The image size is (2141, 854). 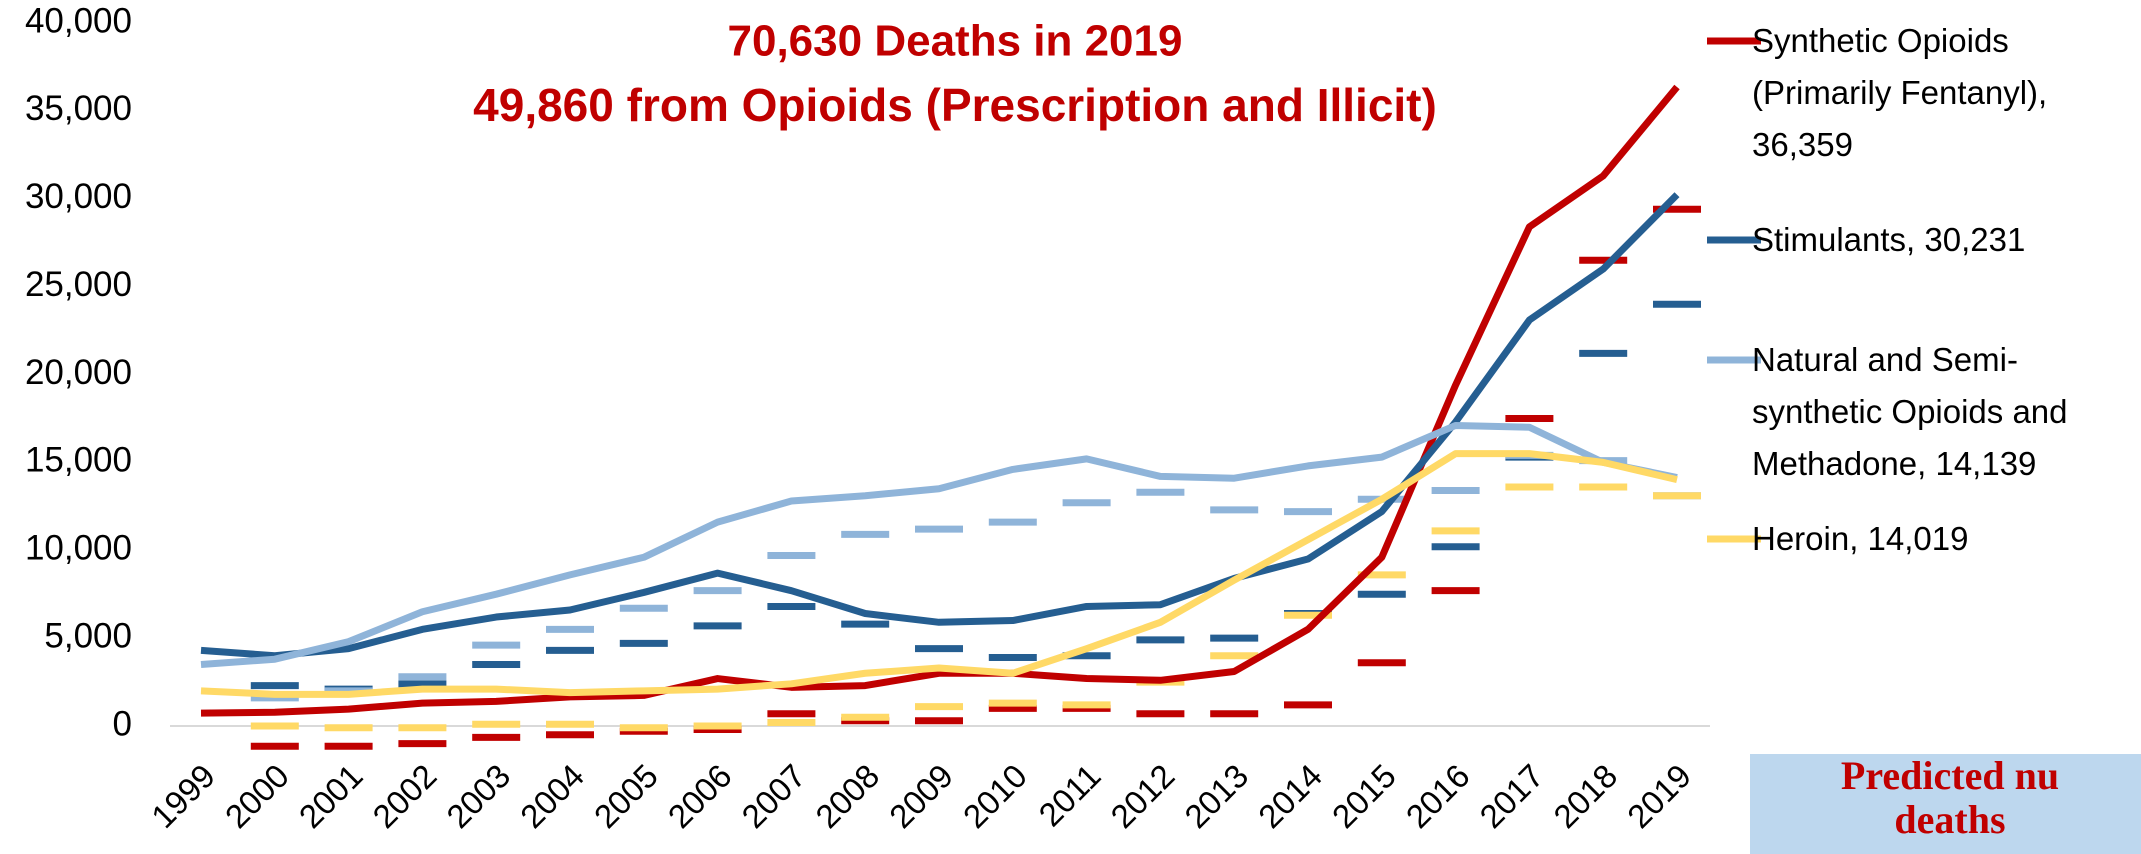 I want to click on x-tick-label: 2018, so click(x=1585, y=796).